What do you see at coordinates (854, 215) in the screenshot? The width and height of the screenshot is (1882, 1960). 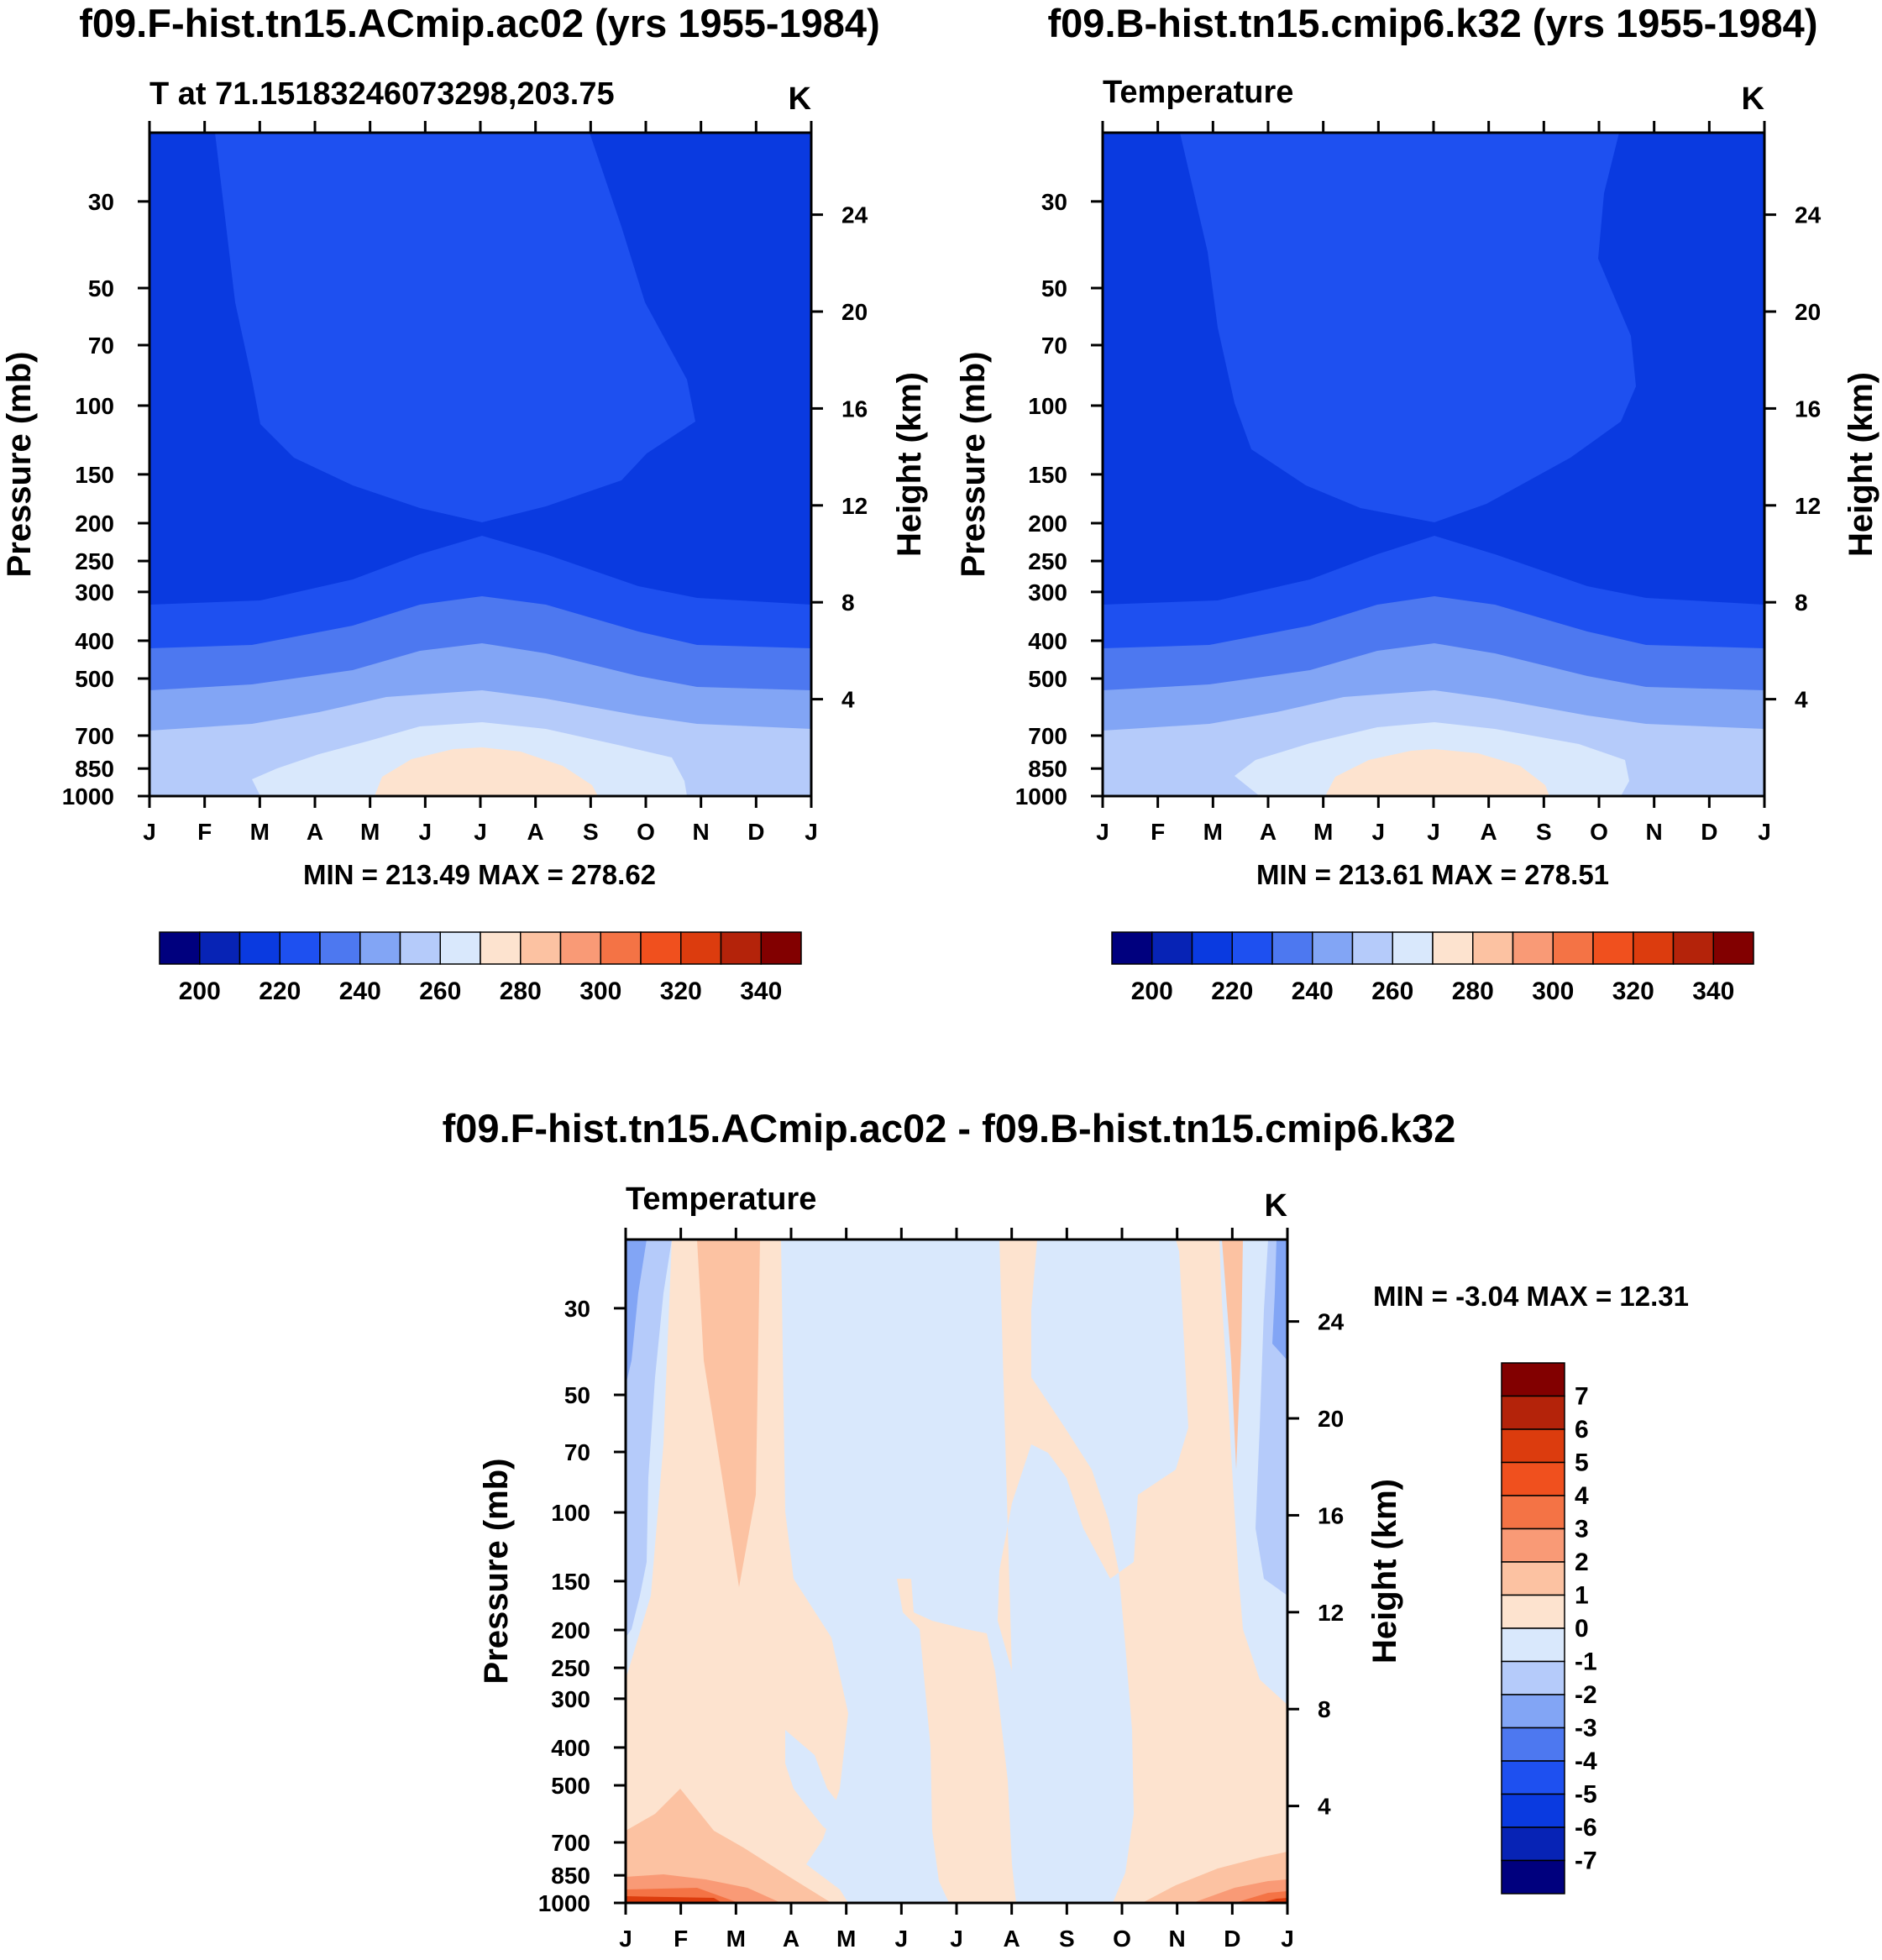 I see `panel-a-ytick-right-label: 24` at bounding box center [854, 215].